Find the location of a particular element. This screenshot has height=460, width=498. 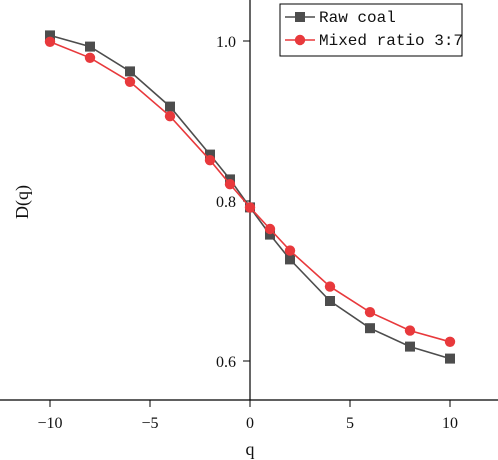

legend-label-1: Raw coal is located at coordinates (357, 18).